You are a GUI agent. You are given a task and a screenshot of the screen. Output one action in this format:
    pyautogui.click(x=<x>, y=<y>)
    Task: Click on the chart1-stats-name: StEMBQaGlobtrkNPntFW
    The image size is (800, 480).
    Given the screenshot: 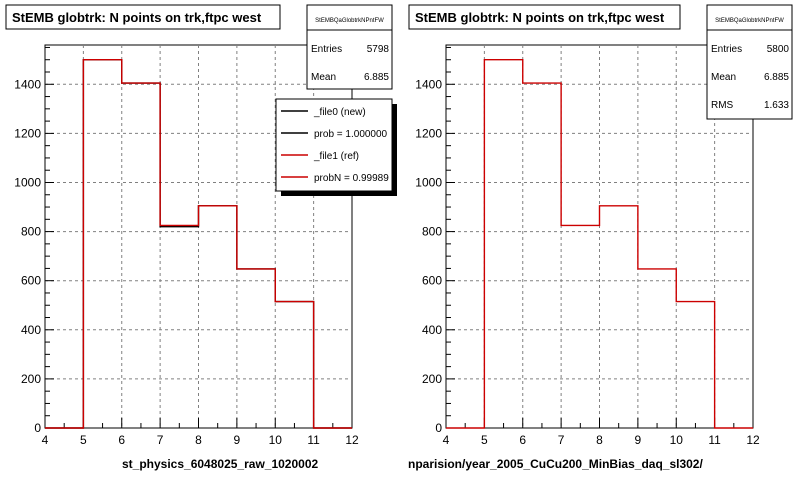 What is the action you would take?
    pyautogui.click(x=349, y=21)
    